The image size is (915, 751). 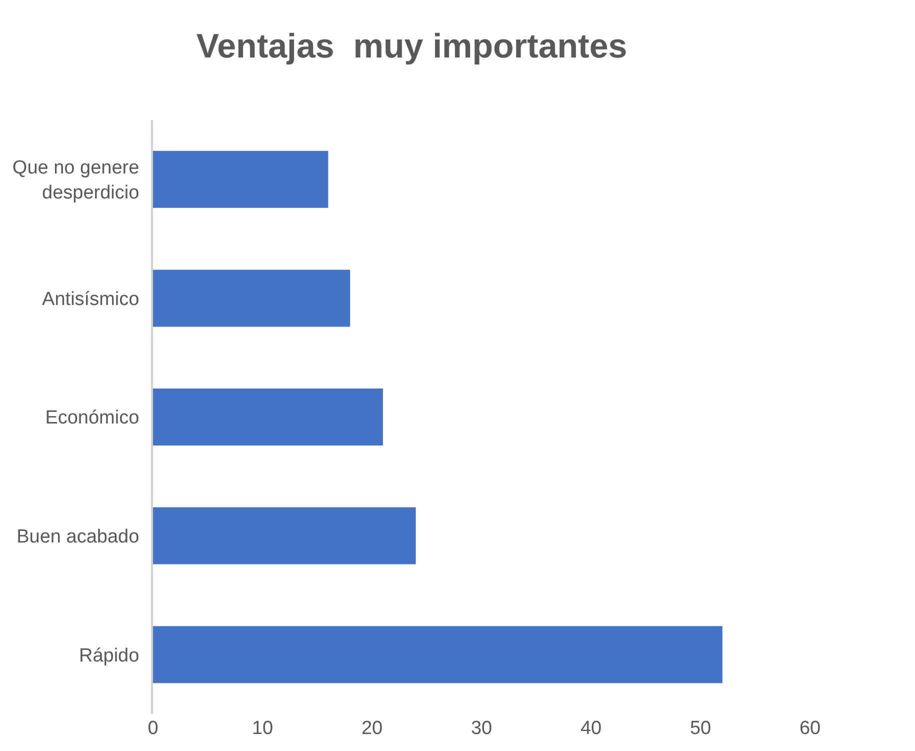 I want to click on y-tick-label: Económico, so click(x=92, y=418).